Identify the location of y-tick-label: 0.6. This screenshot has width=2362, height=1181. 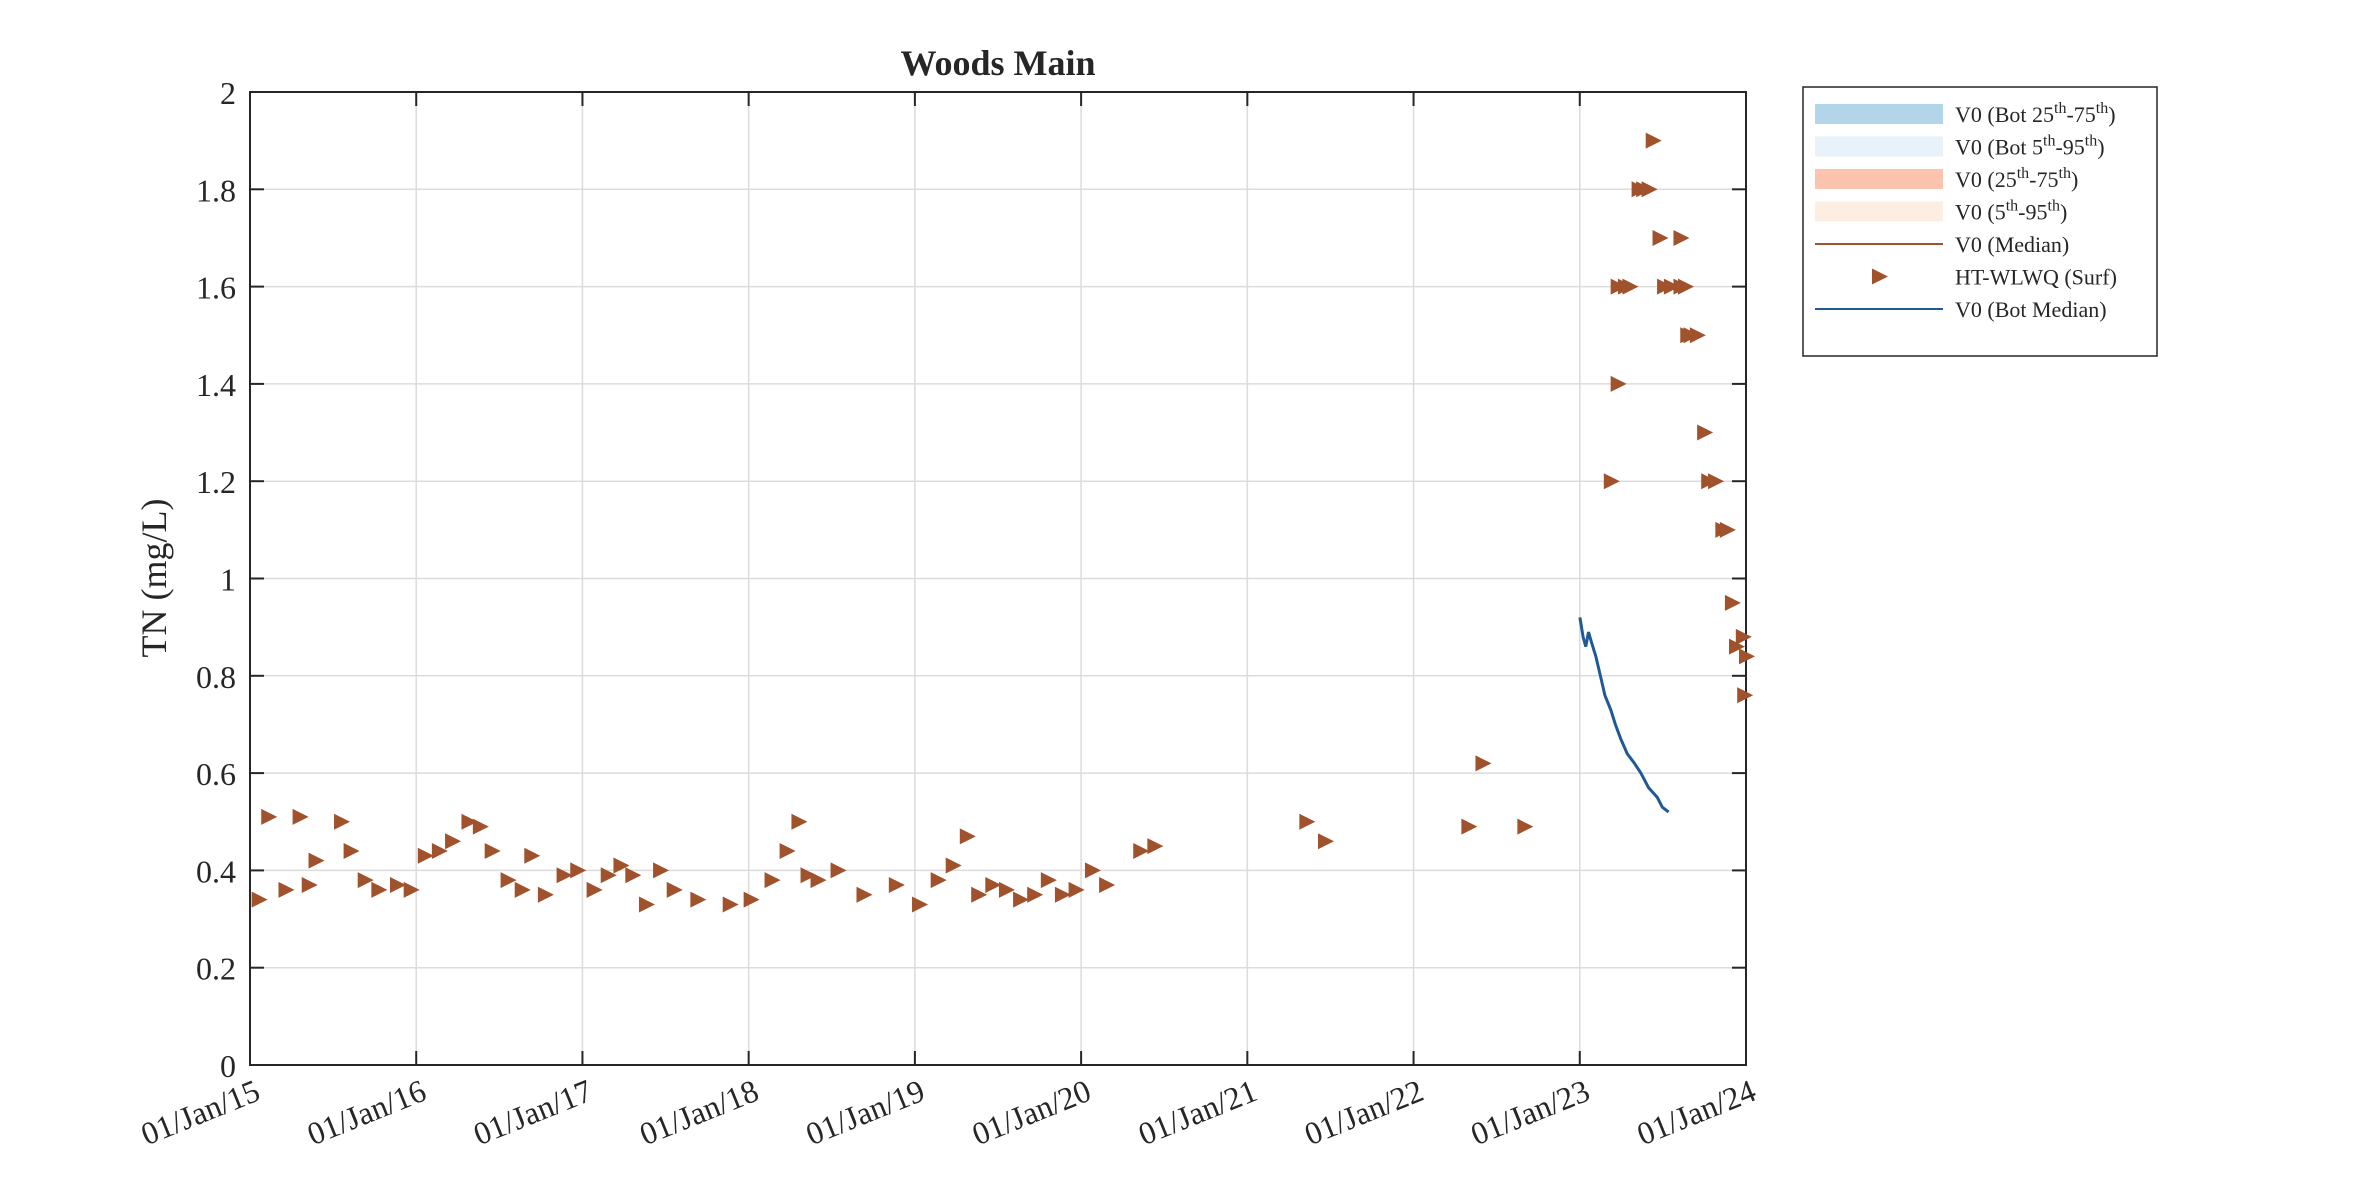
(216, 774).